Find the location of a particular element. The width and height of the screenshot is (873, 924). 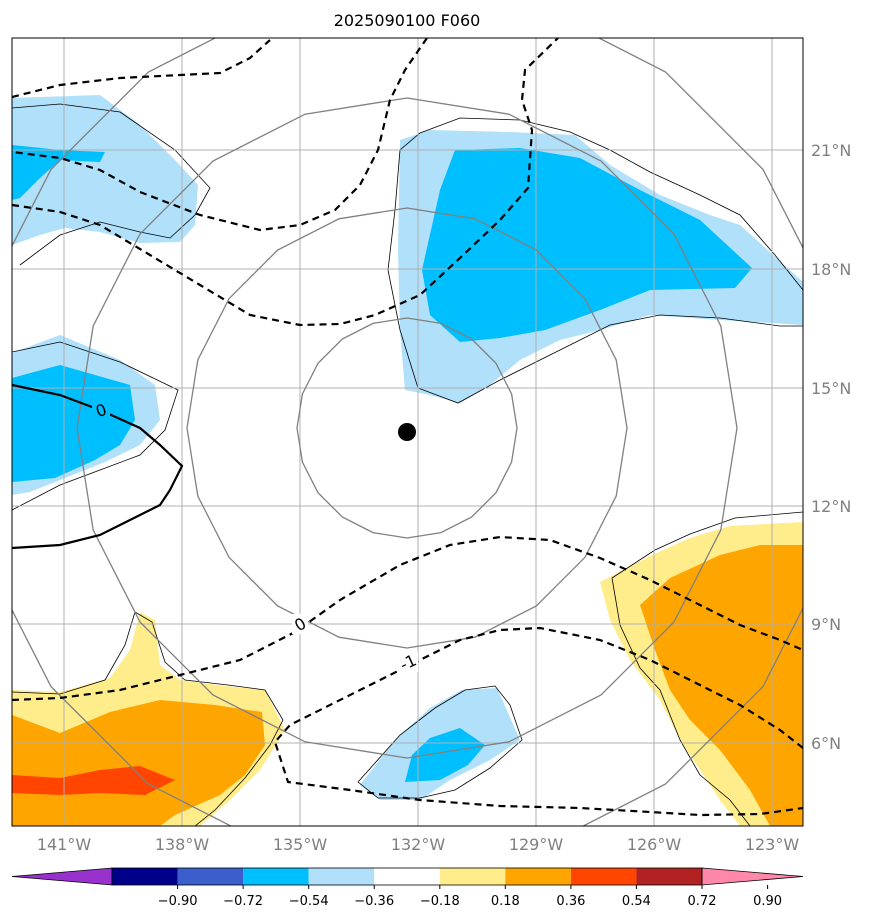

shade-light-blue-nw is located at coordinates (105, 170).